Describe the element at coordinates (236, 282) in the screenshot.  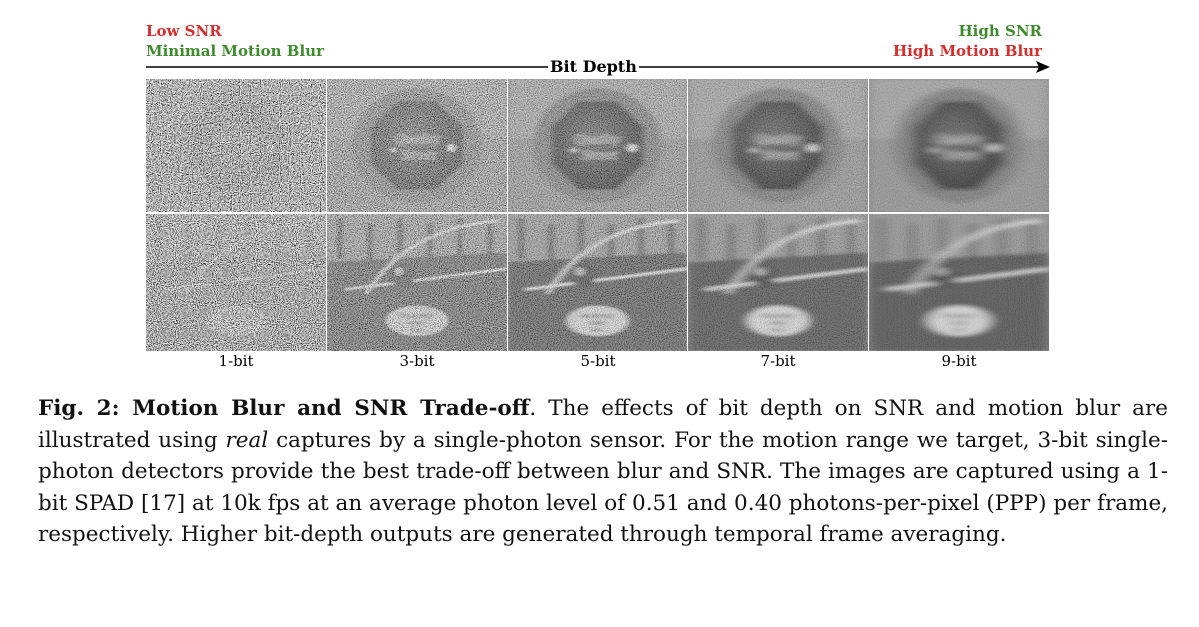
I see `image-car-1-bit: PRE-BOOKEDHIRESONLY` at that location.